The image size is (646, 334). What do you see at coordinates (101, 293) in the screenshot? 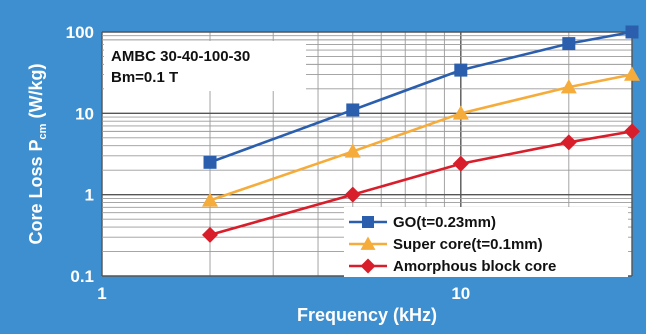
I see `x-tick-label: 1` at bounding box center [101, 293].